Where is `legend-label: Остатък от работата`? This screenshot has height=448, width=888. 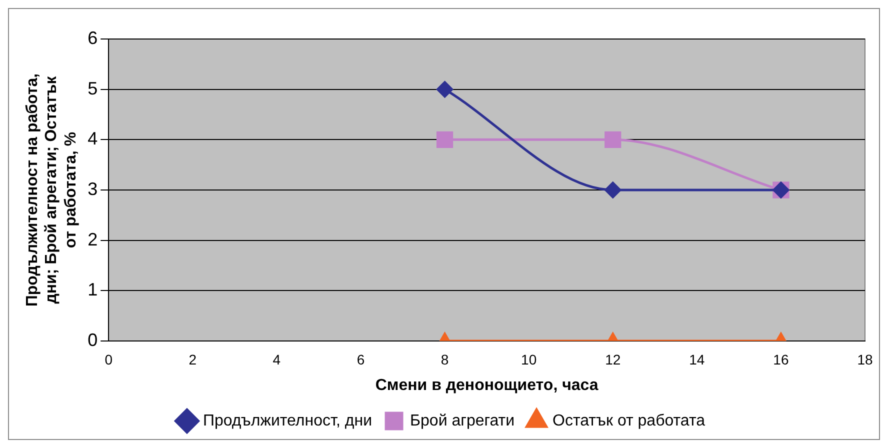
legend-label: Остатък от работата is located at coordinates (629, 421).